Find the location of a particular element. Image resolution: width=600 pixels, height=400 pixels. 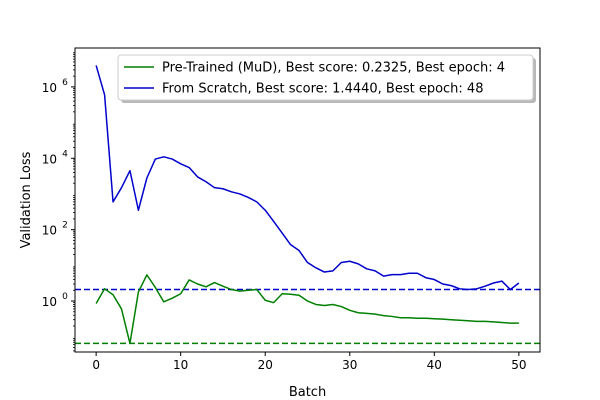

x-tick-label: 50 is located at coordinates (518, 365).